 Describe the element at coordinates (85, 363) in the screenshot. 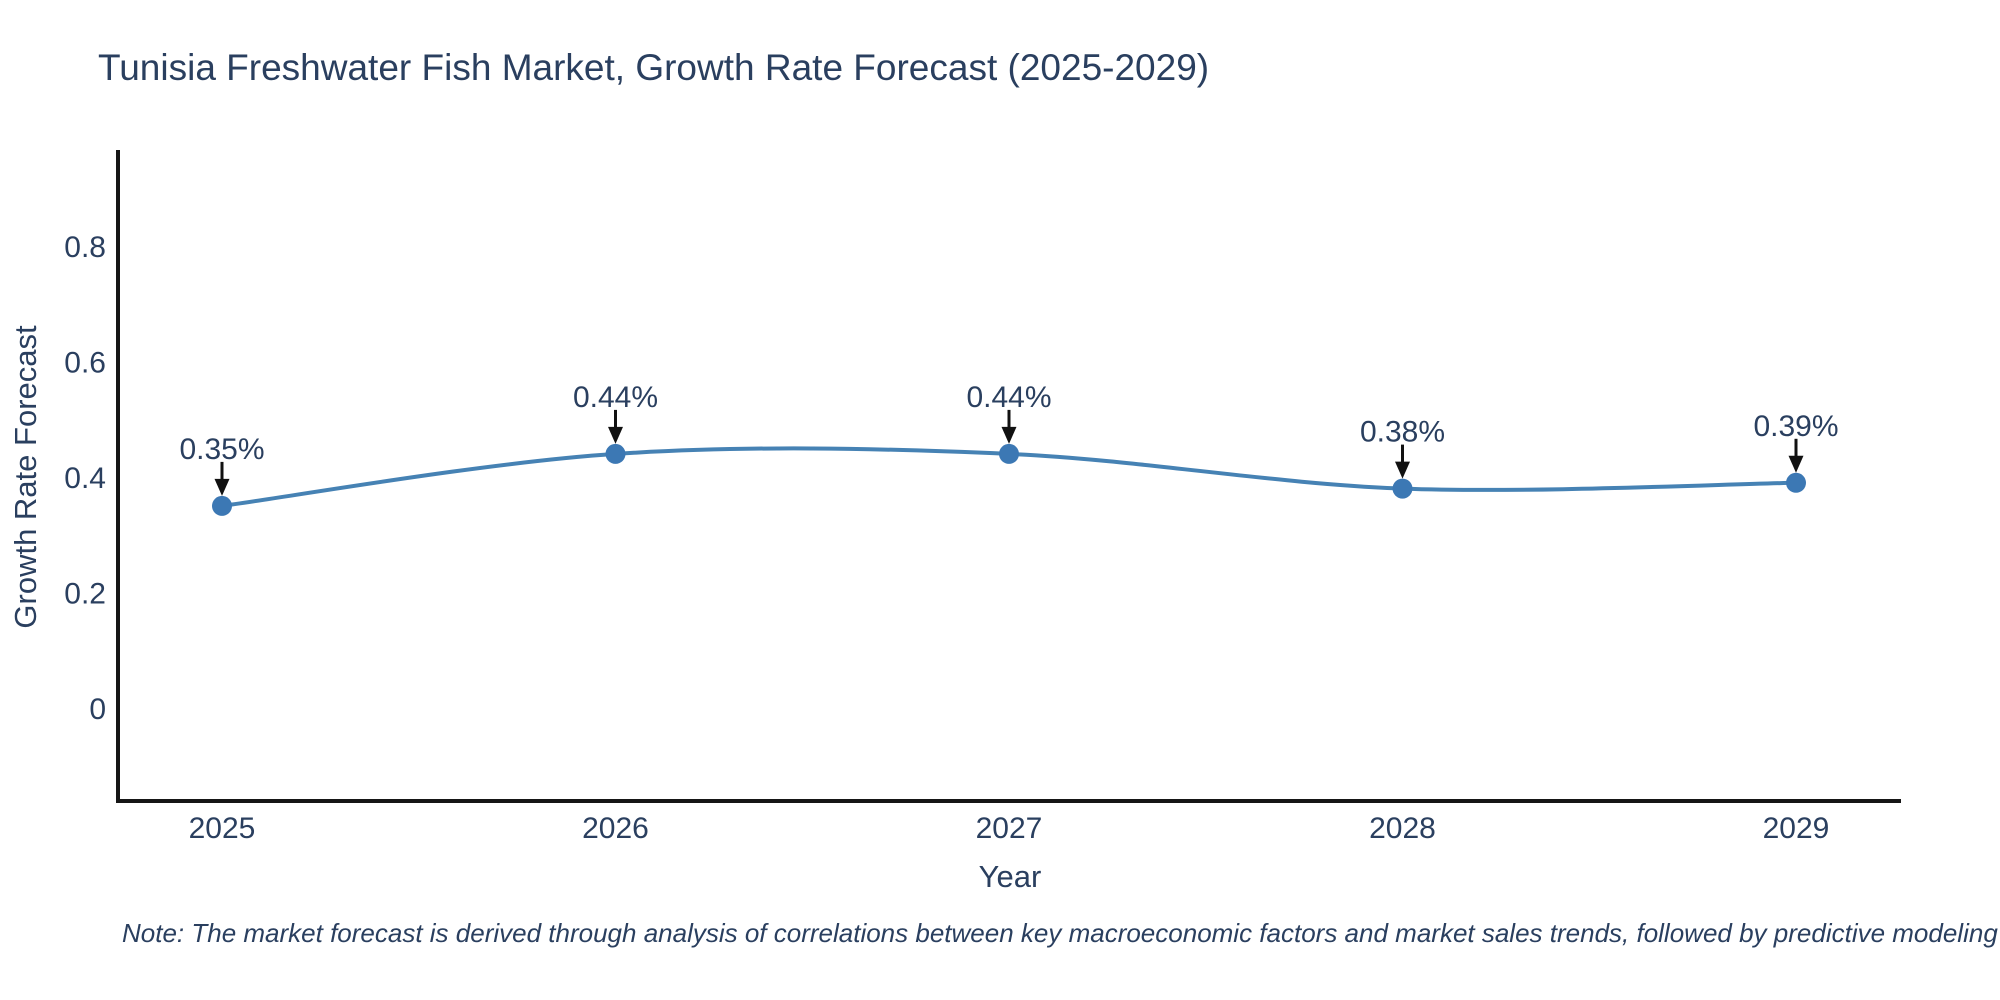

I see `y-tick-label: 0.6` at that location.